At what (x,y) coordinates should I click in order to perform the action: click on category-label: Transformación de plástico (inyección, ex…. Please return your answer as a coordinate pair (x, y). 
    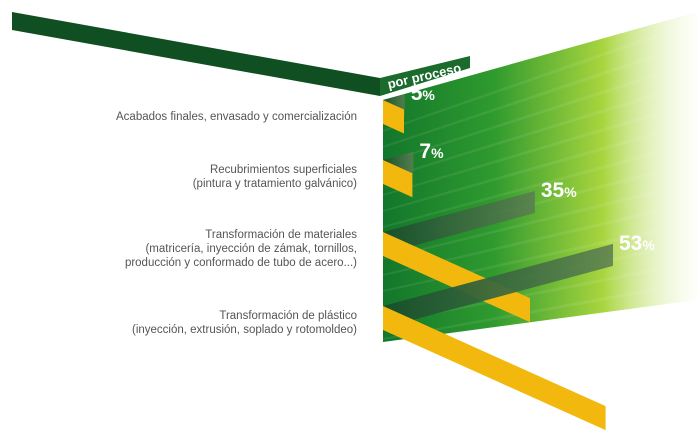
    Looking at the image, I should click on (244, 323).